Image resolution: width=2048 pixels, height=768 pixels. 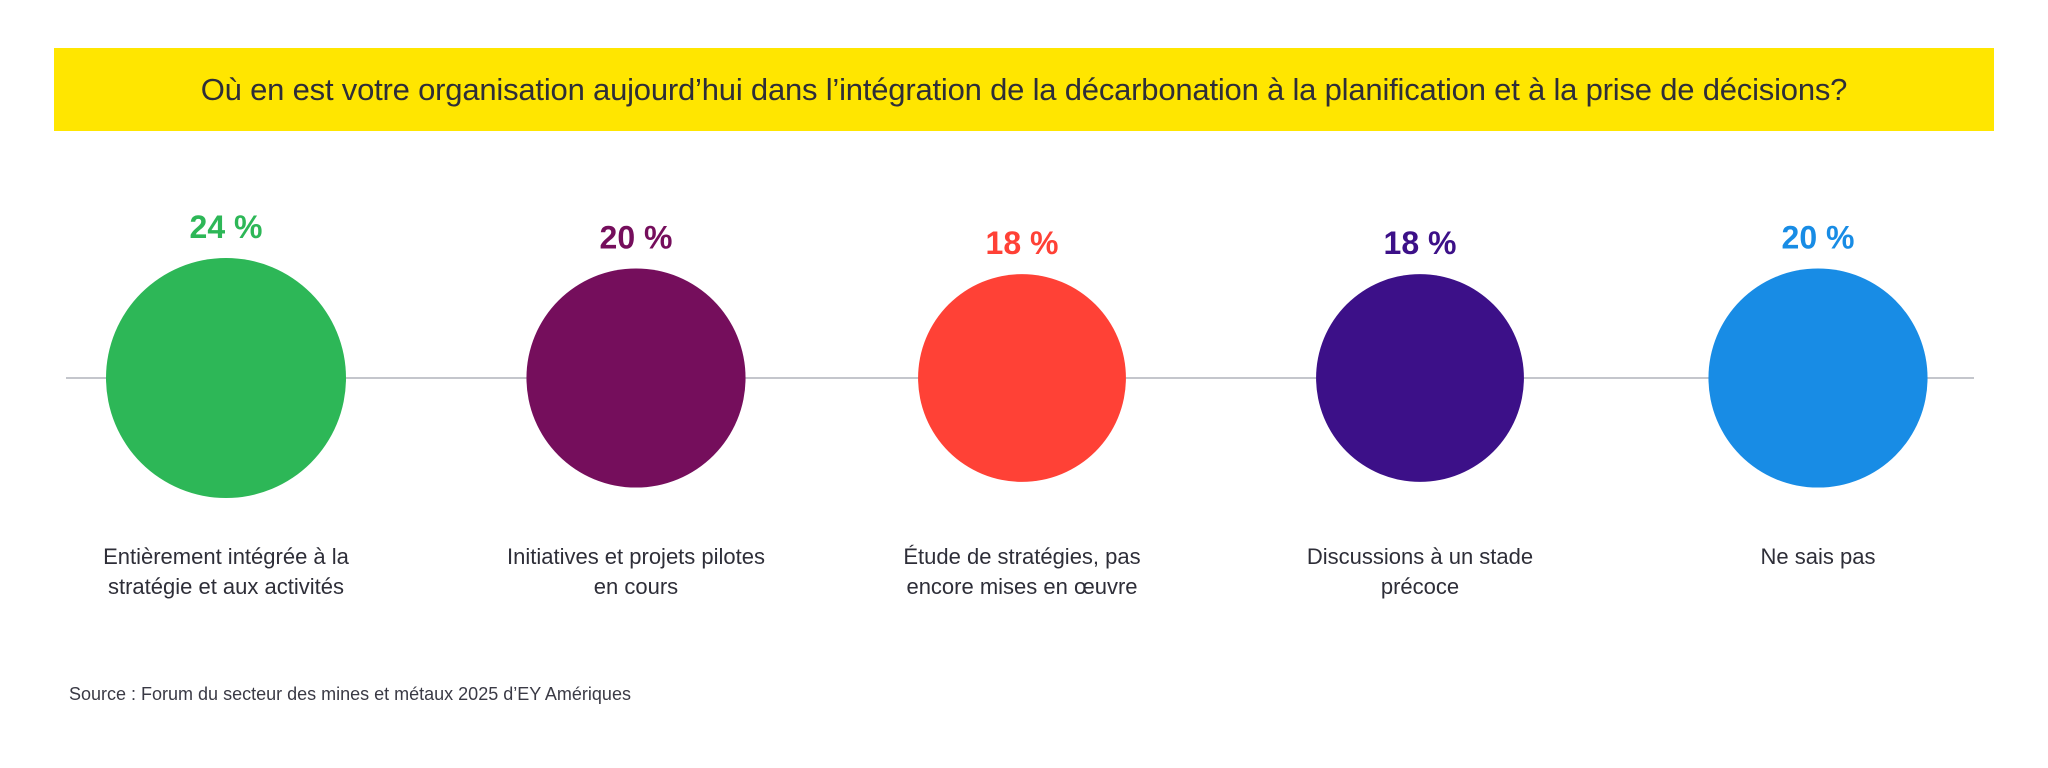 What do you see at coordinates (636, 556) in the screenshot?
I see `category-label-2-line-1: Initiatives et projets pilotes` at bounding box center [636, 556].